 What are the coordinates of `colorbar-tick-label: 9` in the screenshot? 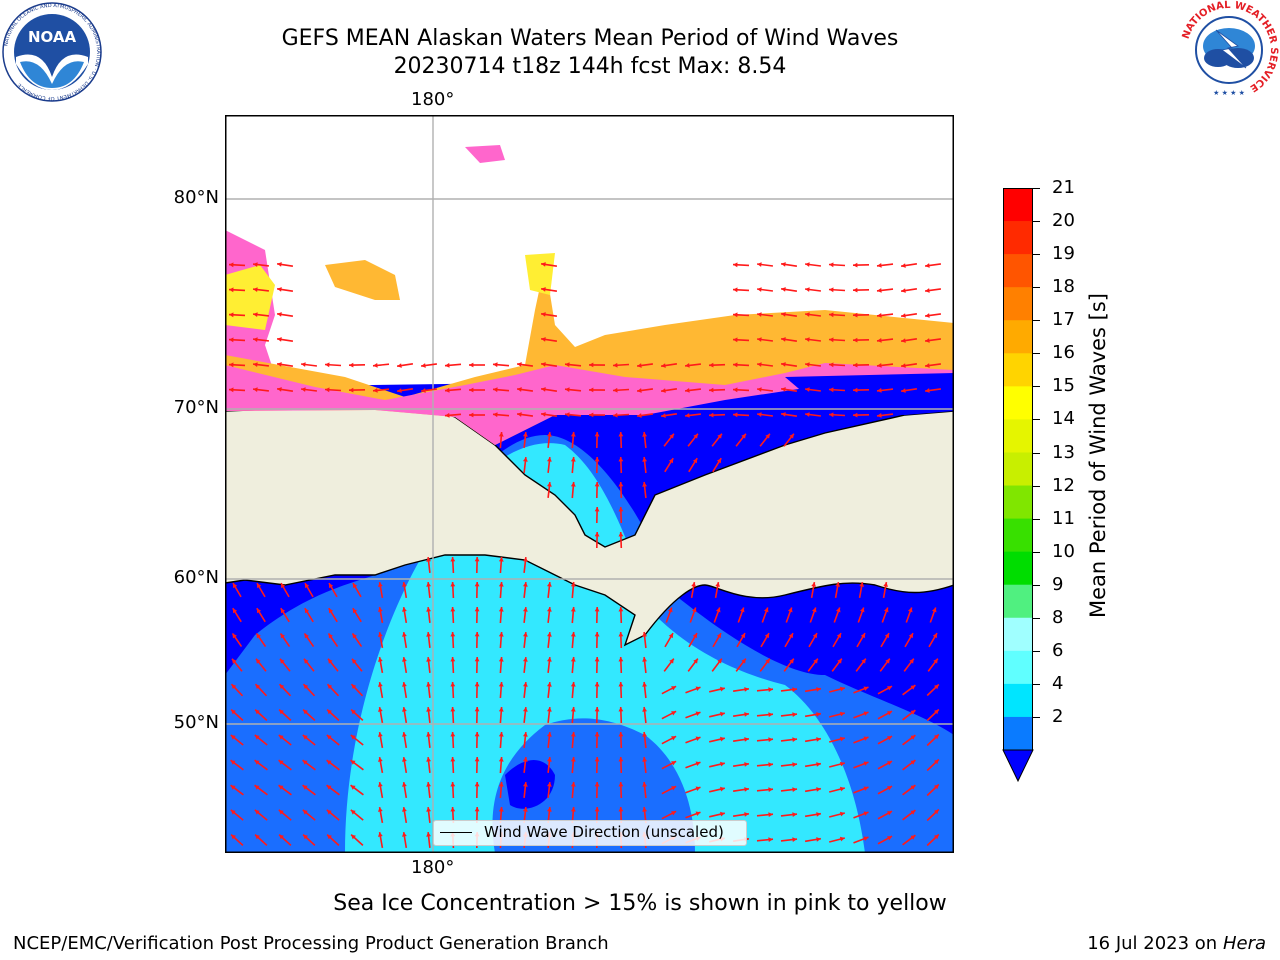 It's located at (1058, 584).